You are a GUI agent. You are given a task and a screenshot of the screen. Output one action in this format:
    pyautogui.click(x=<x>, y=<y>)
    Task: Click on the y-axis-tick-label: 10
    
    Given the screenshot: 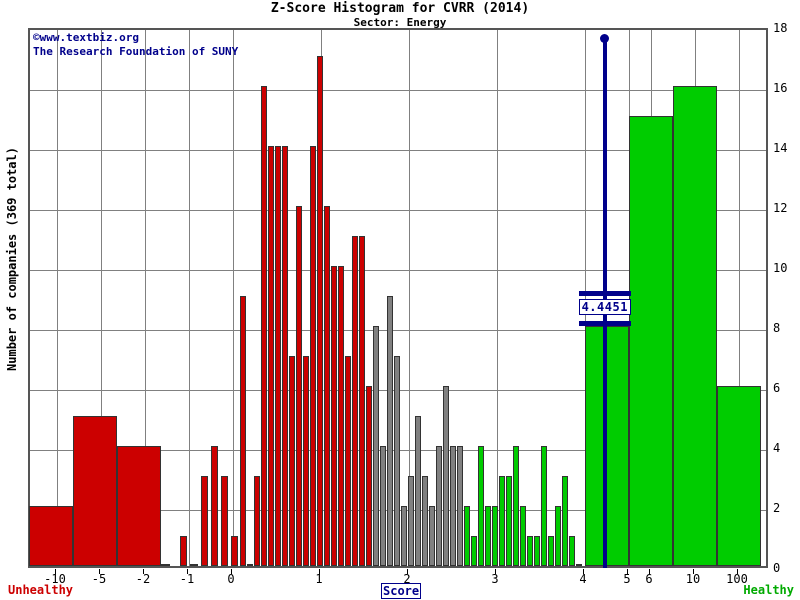 What is the action you would take?
    pyautogui.click(x=780, y=268)
    